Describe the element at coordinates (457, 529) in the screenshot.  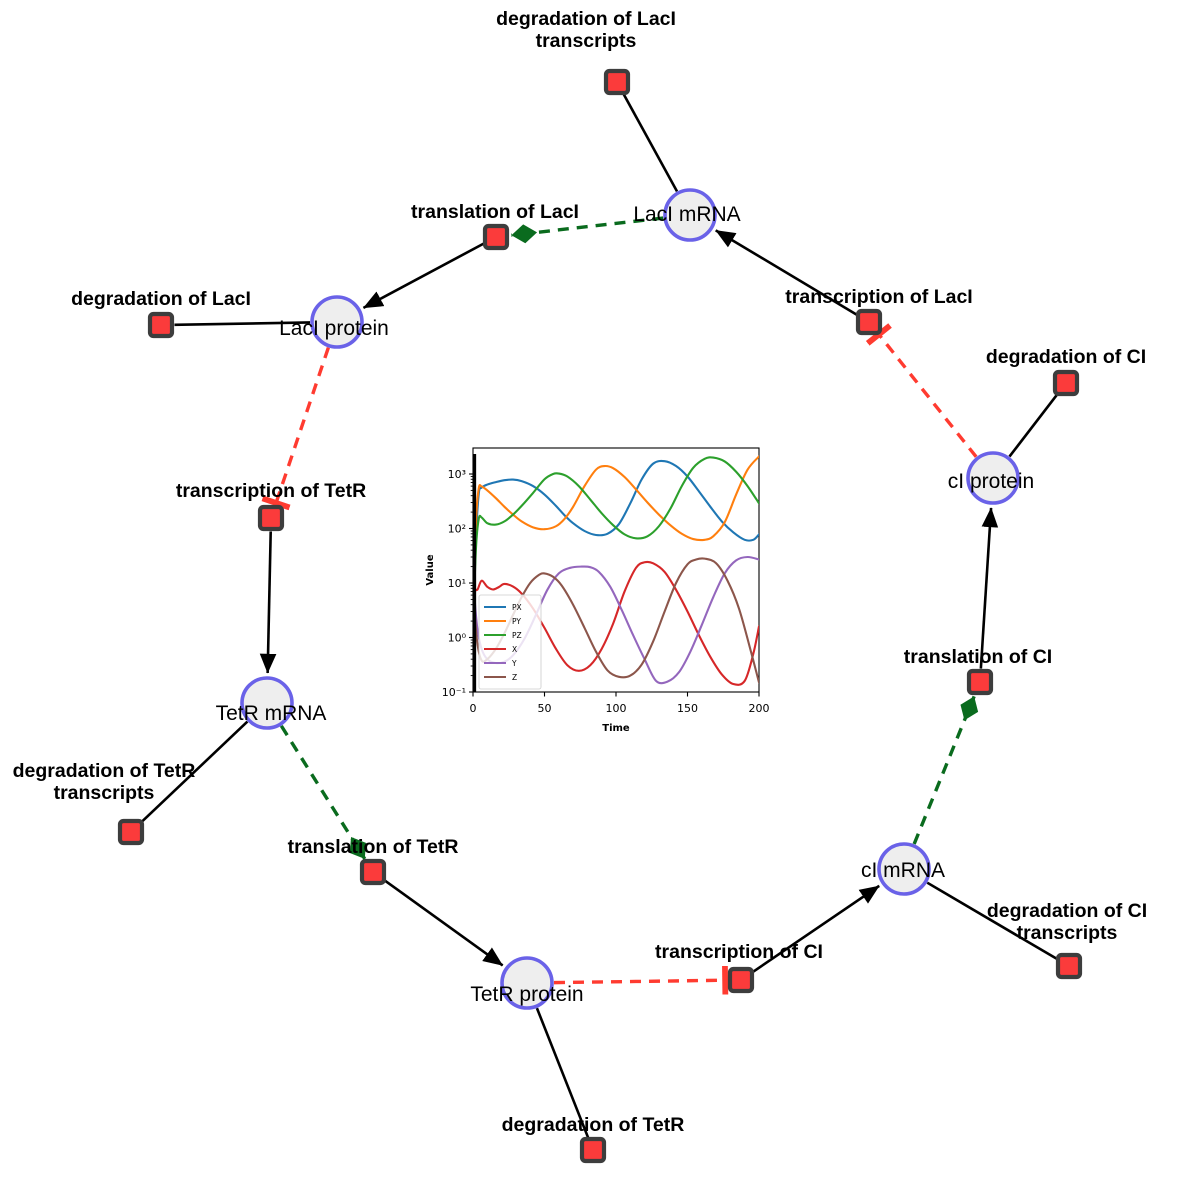
I see `y-tick-label: 10²` at that location.